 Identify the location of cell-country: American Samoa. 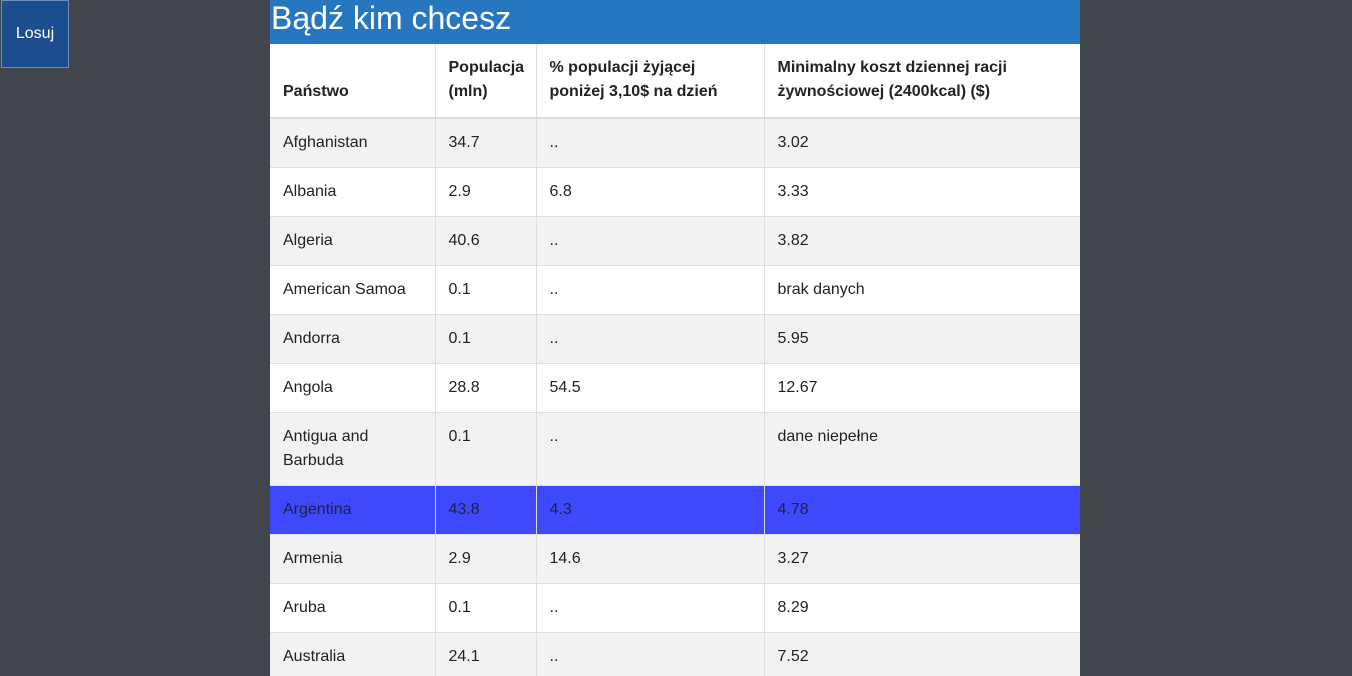
(352, 290).